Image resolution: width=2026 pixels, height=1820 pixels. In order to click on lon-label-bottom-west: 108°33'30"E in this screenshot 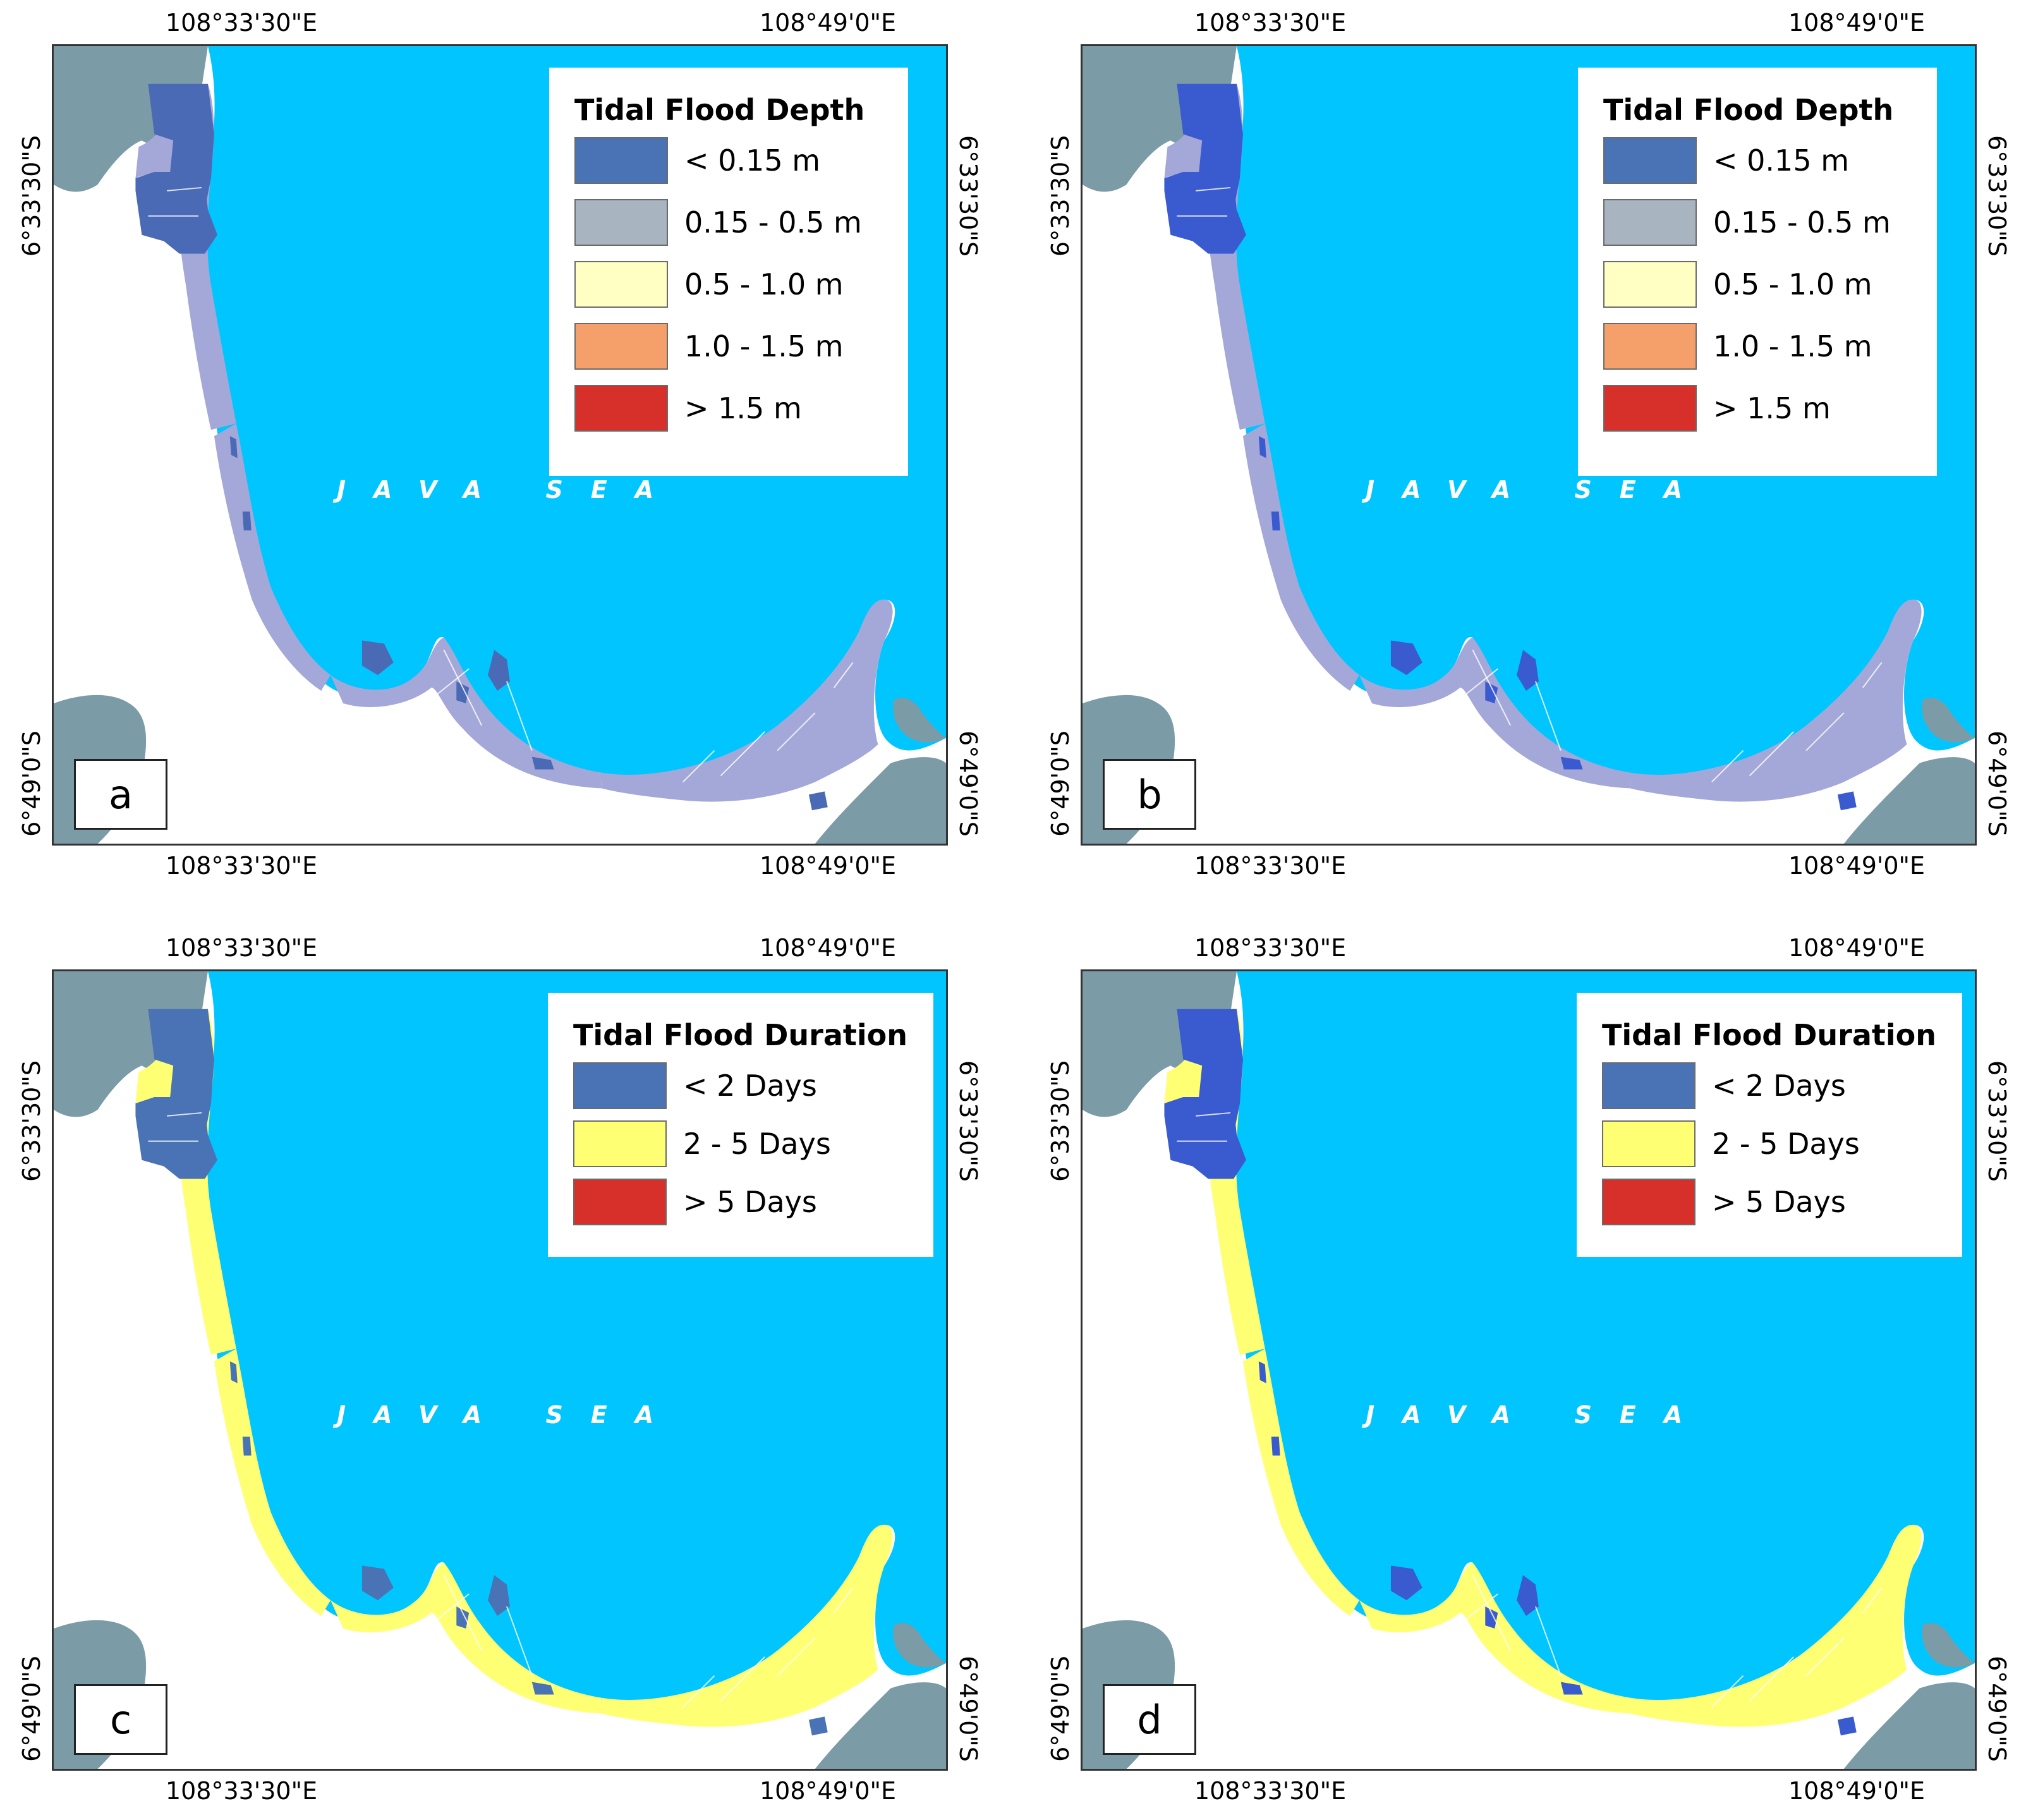, I will do `click(1270, 1791)`.